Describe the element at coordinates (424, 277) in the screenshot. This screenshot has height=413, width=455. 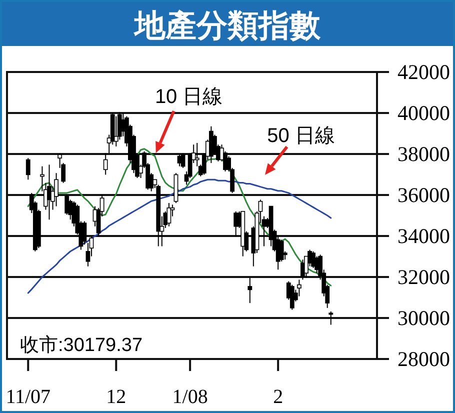
I see `ytick: 32000` at that location.